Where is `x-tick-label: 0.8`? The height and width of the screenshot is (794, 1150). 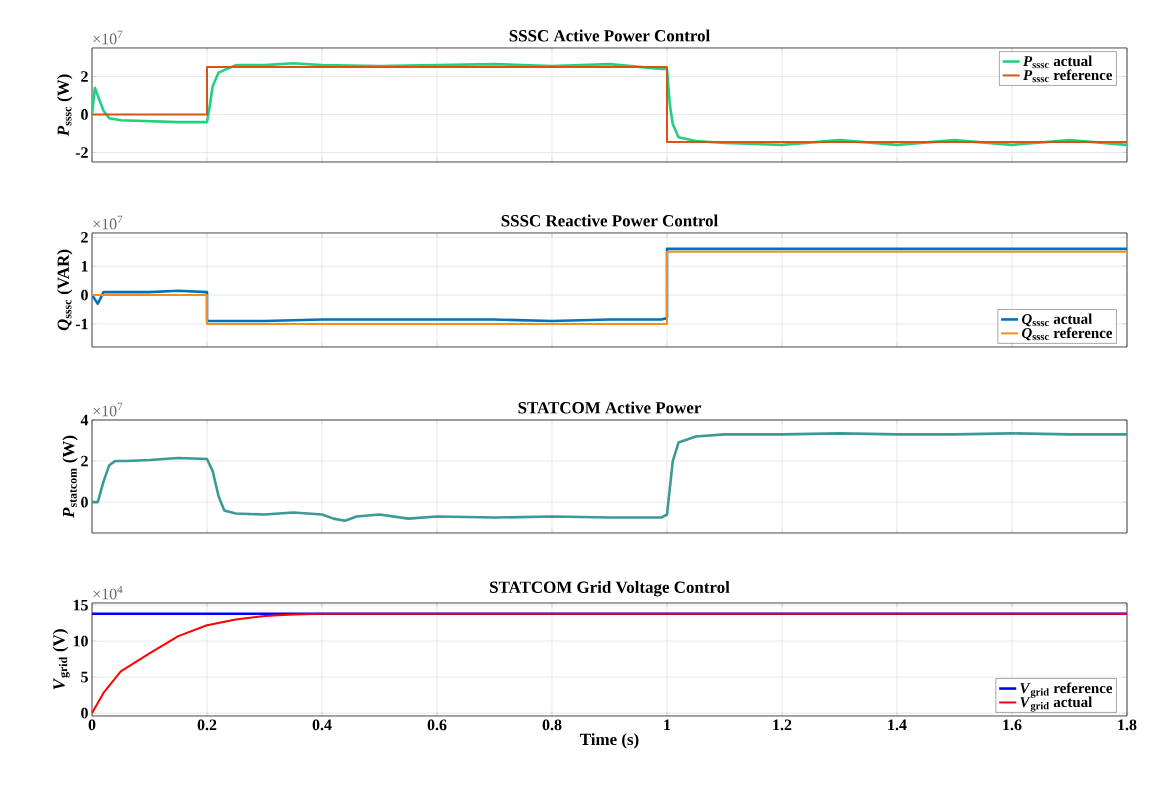
x-tick-label: 0.8 is located at coordinates (552, 725).